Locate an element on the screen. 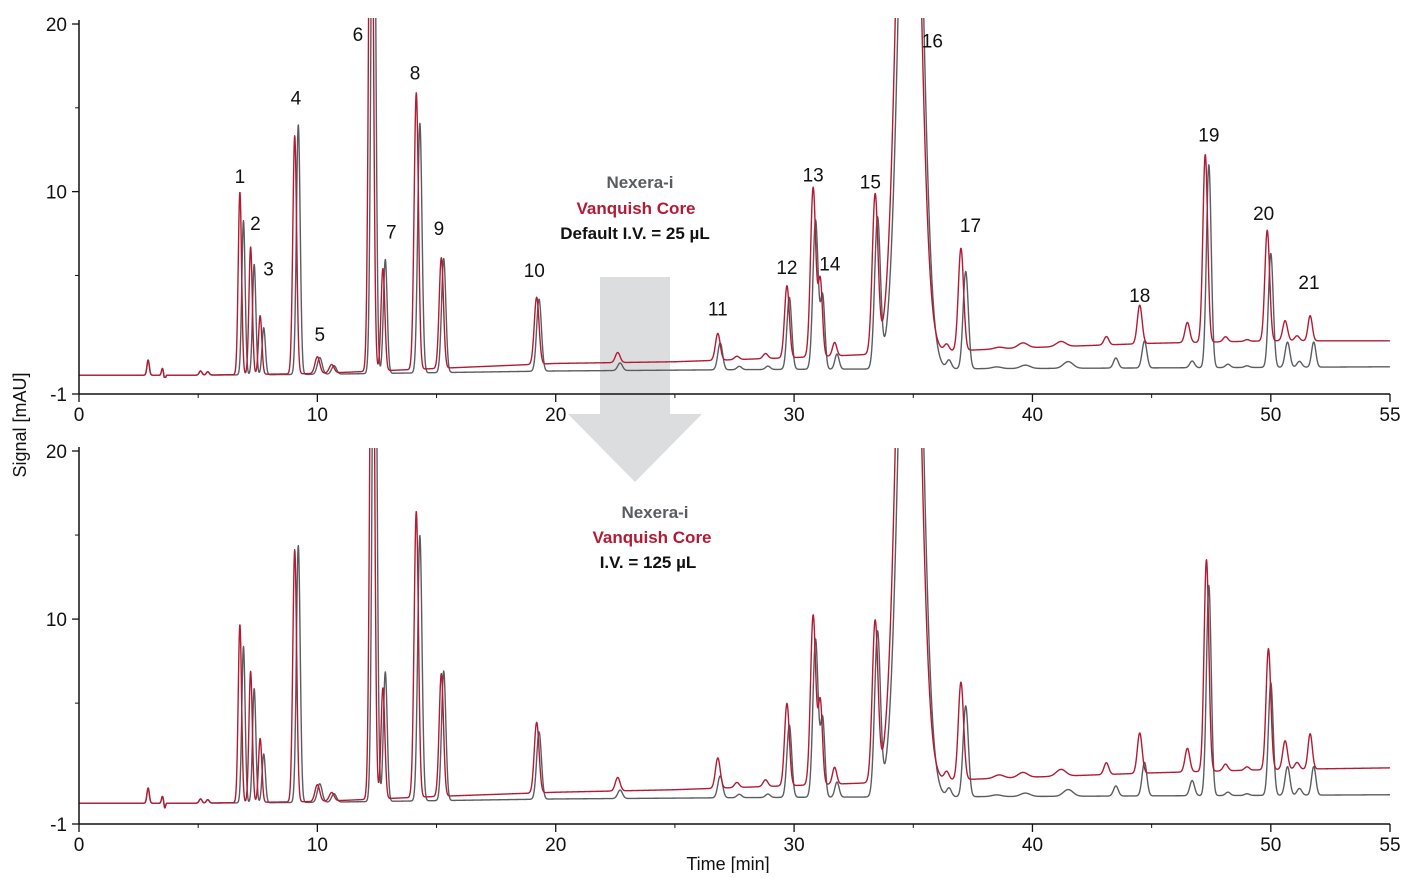 Image resolution: width=1403 pixels, height=878 pixels. peak-label-4: 4 is located at coordinates (296, 98).